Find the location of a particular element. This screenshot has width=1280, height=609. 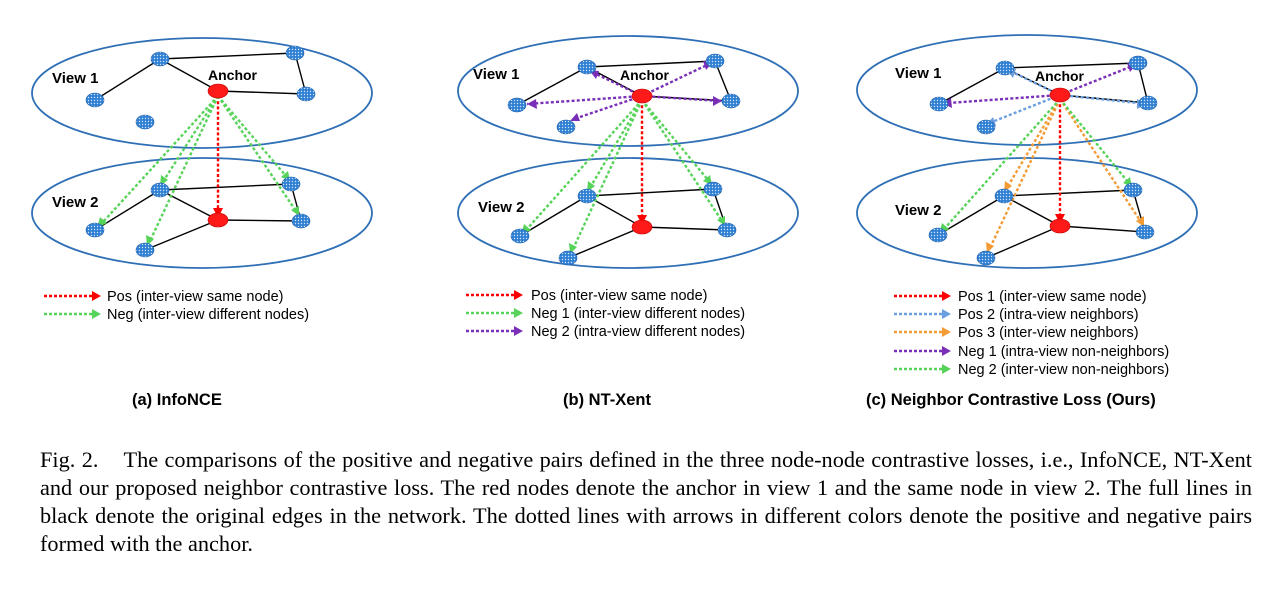

legend-item: Neg 2 (inter-view non-neighbors) is located at coordinates (1063, 370).